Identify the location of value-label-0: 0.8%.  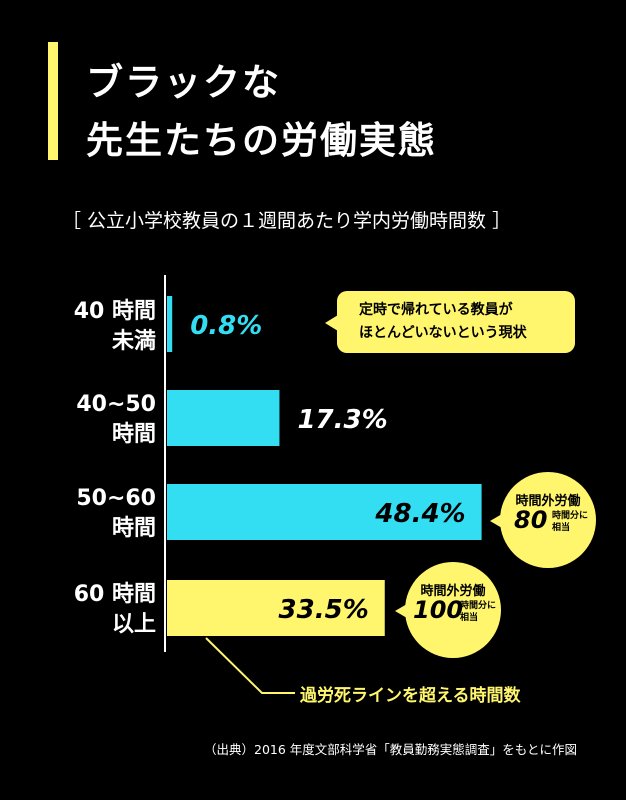
(226, 326).